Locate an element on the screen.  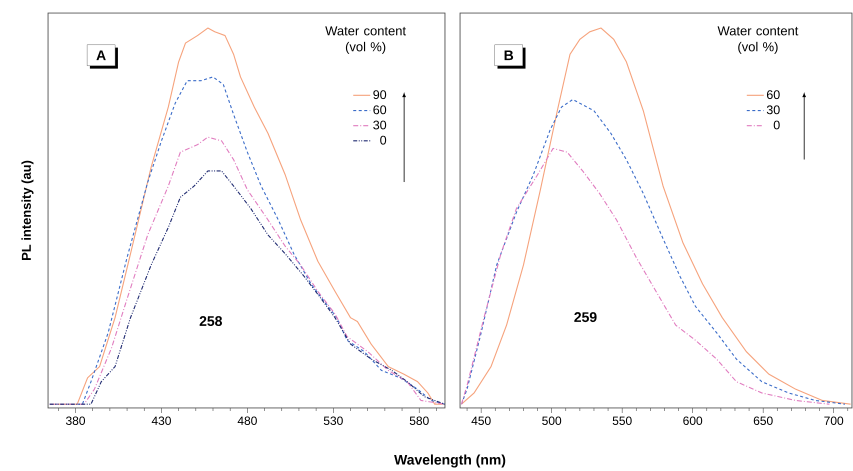
x-tick-label: 600 is located at coordinates (692, 420).